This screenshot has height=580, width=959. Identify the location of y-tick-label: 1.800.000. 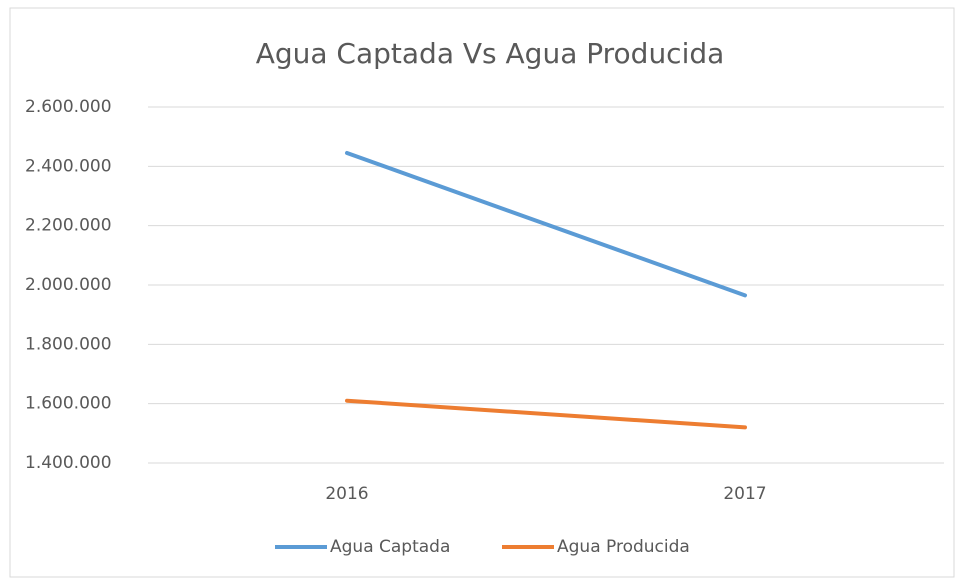
(68, 344).